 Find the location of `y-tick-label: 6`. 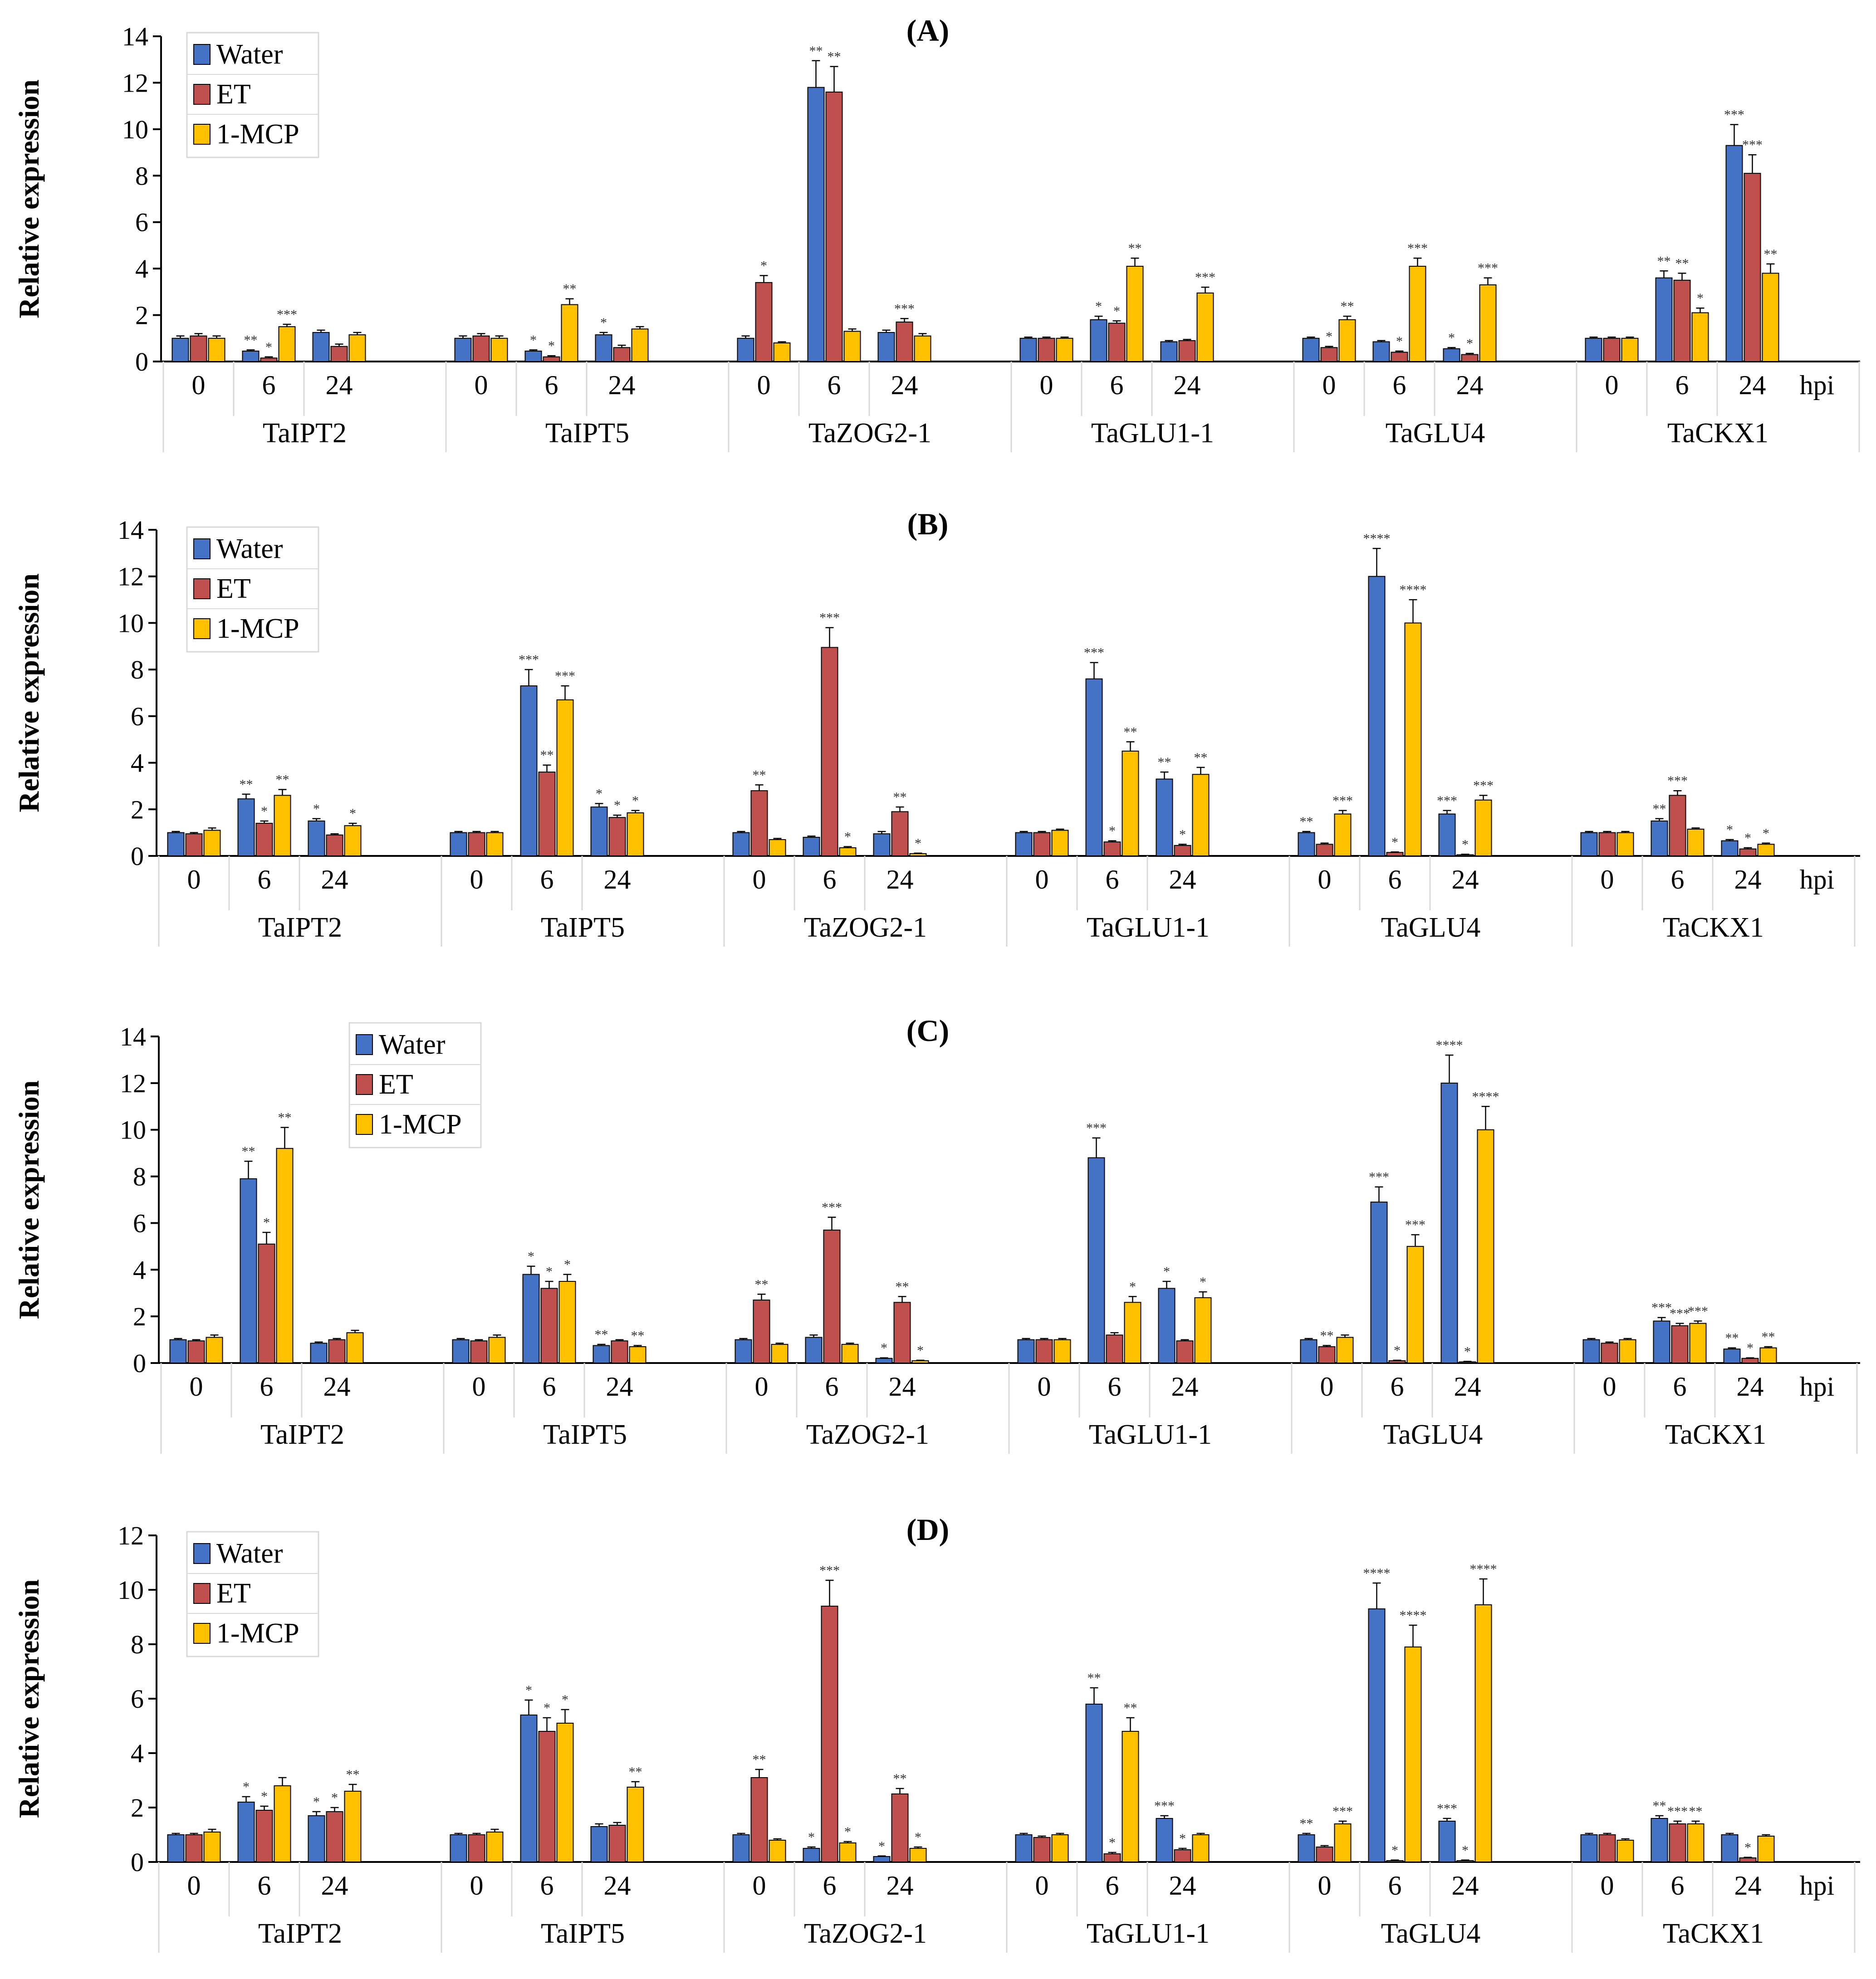

y-tick-label: 6 is located at coordinates (137, 1699).